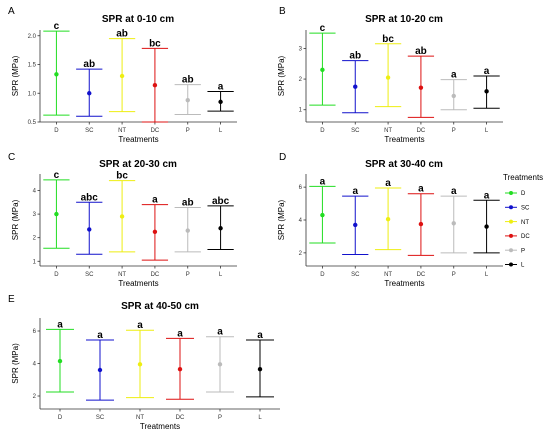 The width and height of the screenshot is (550, 443). Describe the element at coordinates (32, 37) in the screenshot. I see `y-tick-label: 2.0` at that location.